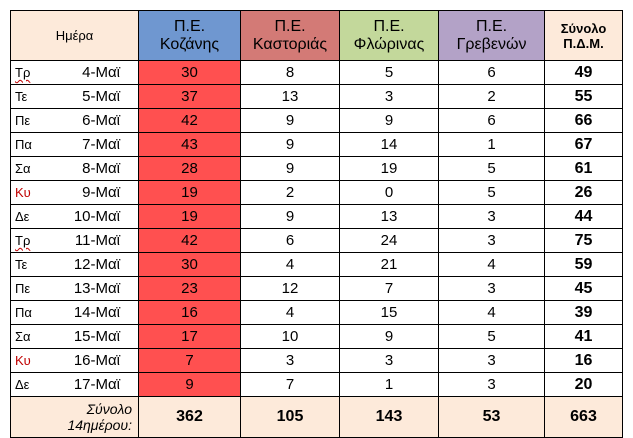 The image size is (633, 438). What do you see at coordinates (316, 72) in the screenshot?
I see `table-row: Τρ 4-Μαϊ 30 8 5 6 49` at bounding box center [316, 72].